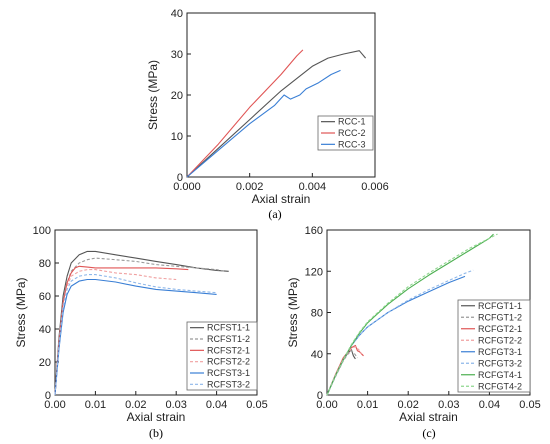 The width and height of the screenshot is (550, 444). I want to click on legend-label: RCC-2, so click(352, 133).